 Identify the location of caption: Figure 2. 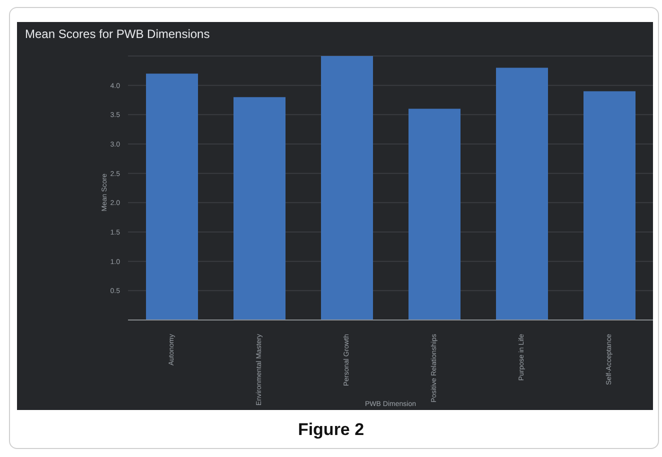
(331, 430).